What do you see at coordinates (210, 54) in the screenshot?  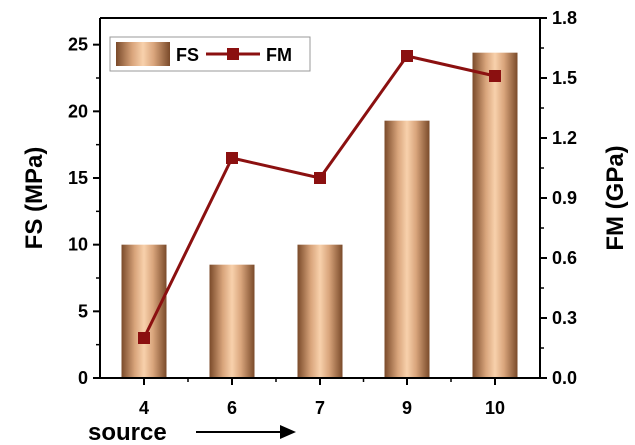 I see `legend: FS FM` at bounding box center [210, 54].